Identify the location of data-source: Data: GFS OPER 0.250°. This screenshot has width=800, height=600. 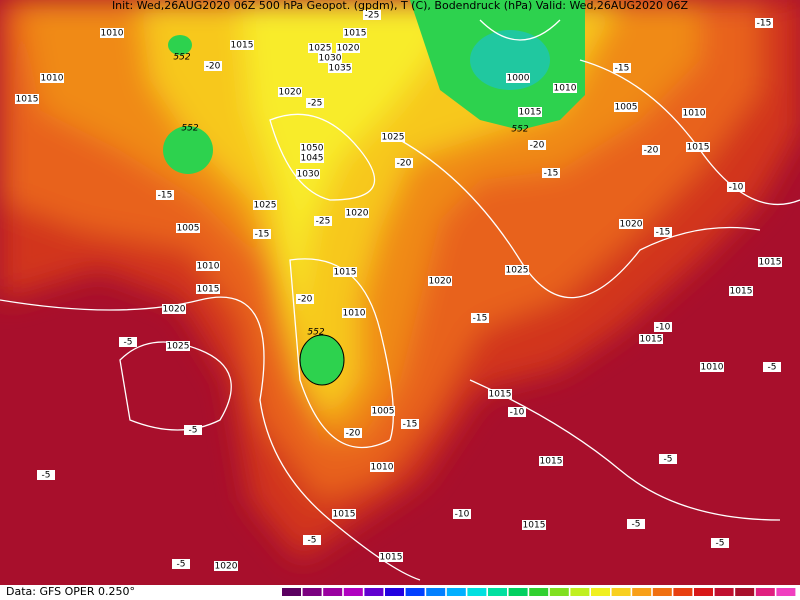
(70, 591).